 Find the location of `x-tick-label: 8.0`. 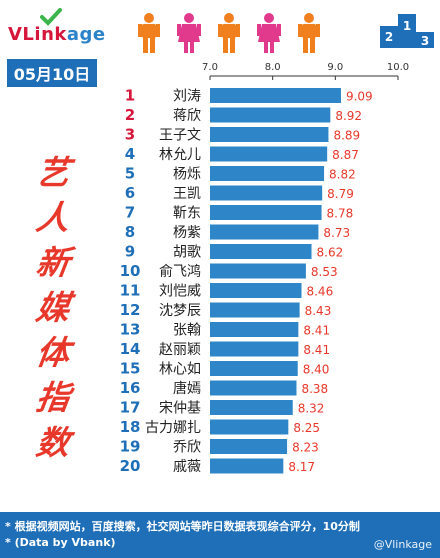

x-tick-label: 8.0 is located at coordinates (273, 67).